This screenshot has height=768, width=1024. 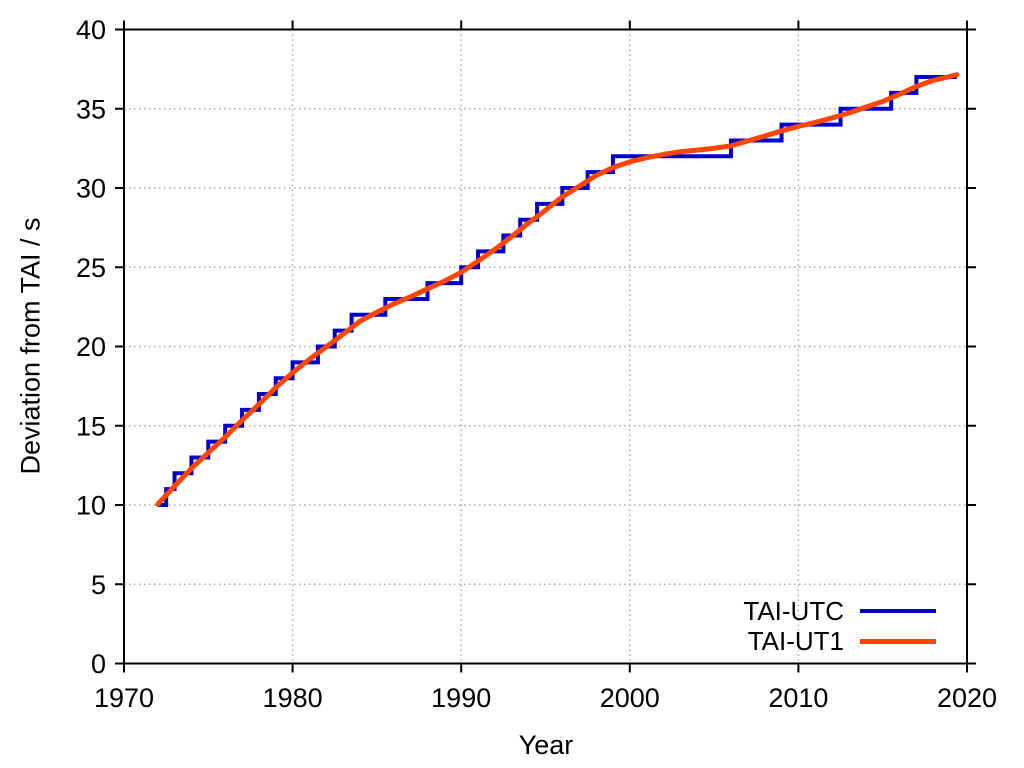 What do you see at coordinates (793, 611) in the screenshot?
I see `legend-label-tai-utc: TAI-UTC` at bounding box center [793, 611].